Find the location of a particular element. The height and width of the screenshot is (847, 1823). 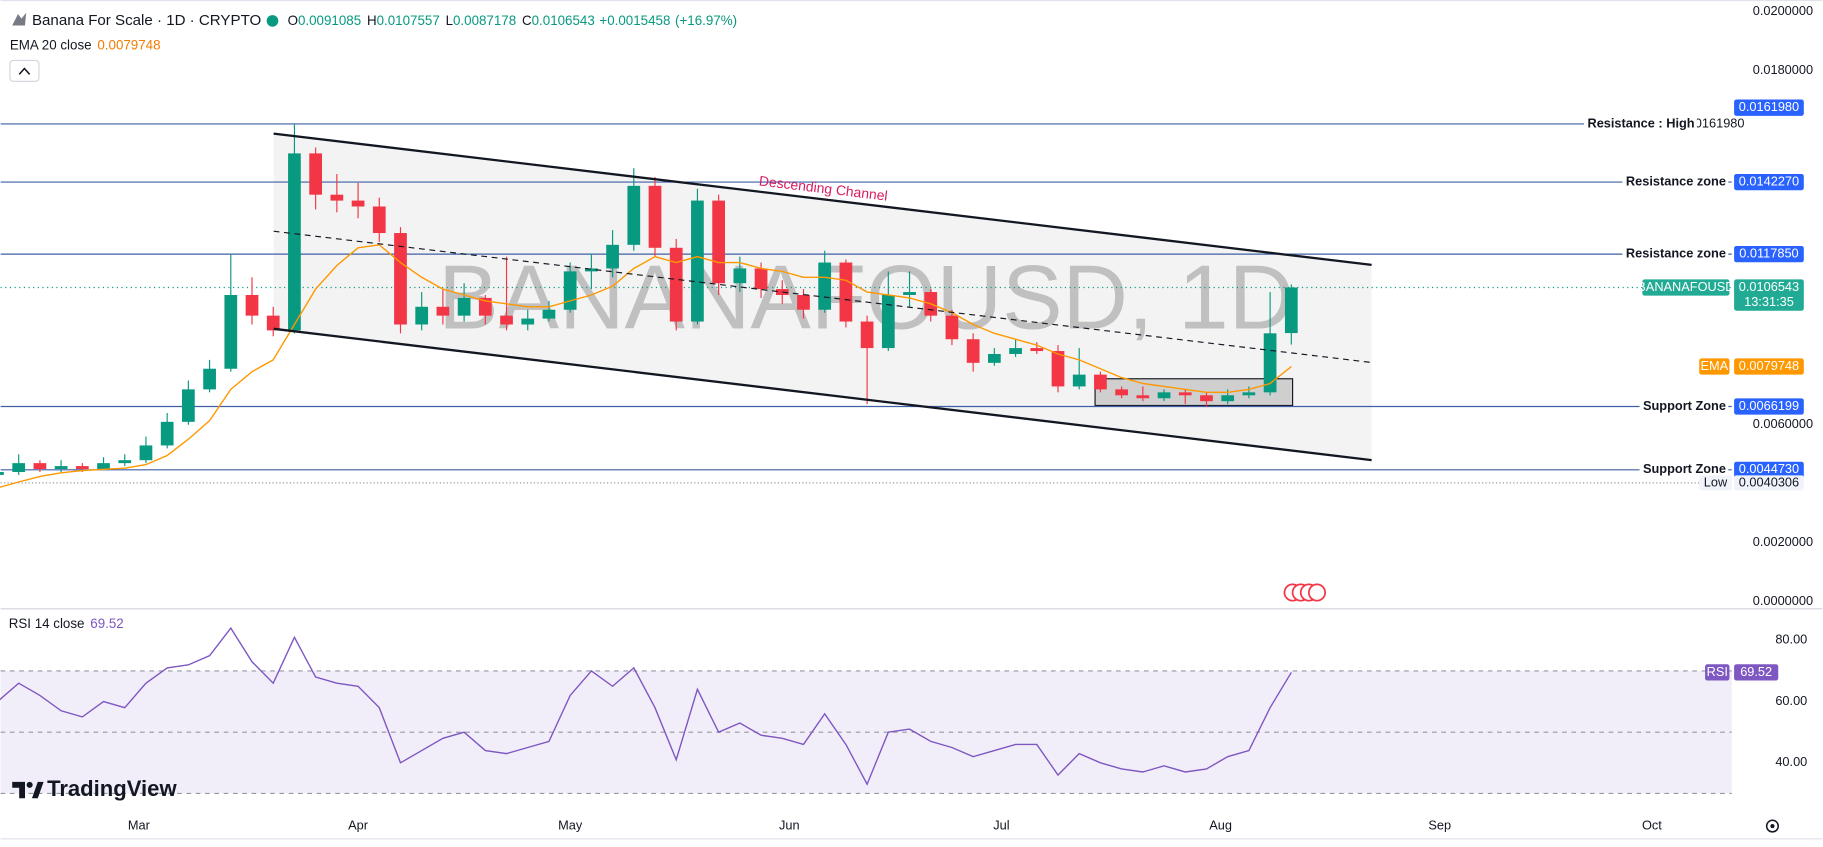

rsi-tick-label: 60.00 is located at coordinates (1791, 700).